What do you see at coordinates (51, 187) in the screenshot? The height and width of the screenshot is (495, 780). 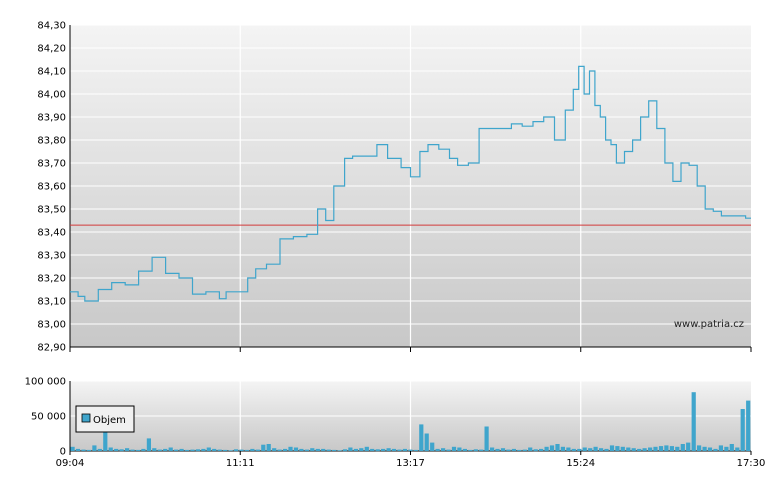 I see `price-y-tick-label: 83,60` at bounding box center [51, 187].